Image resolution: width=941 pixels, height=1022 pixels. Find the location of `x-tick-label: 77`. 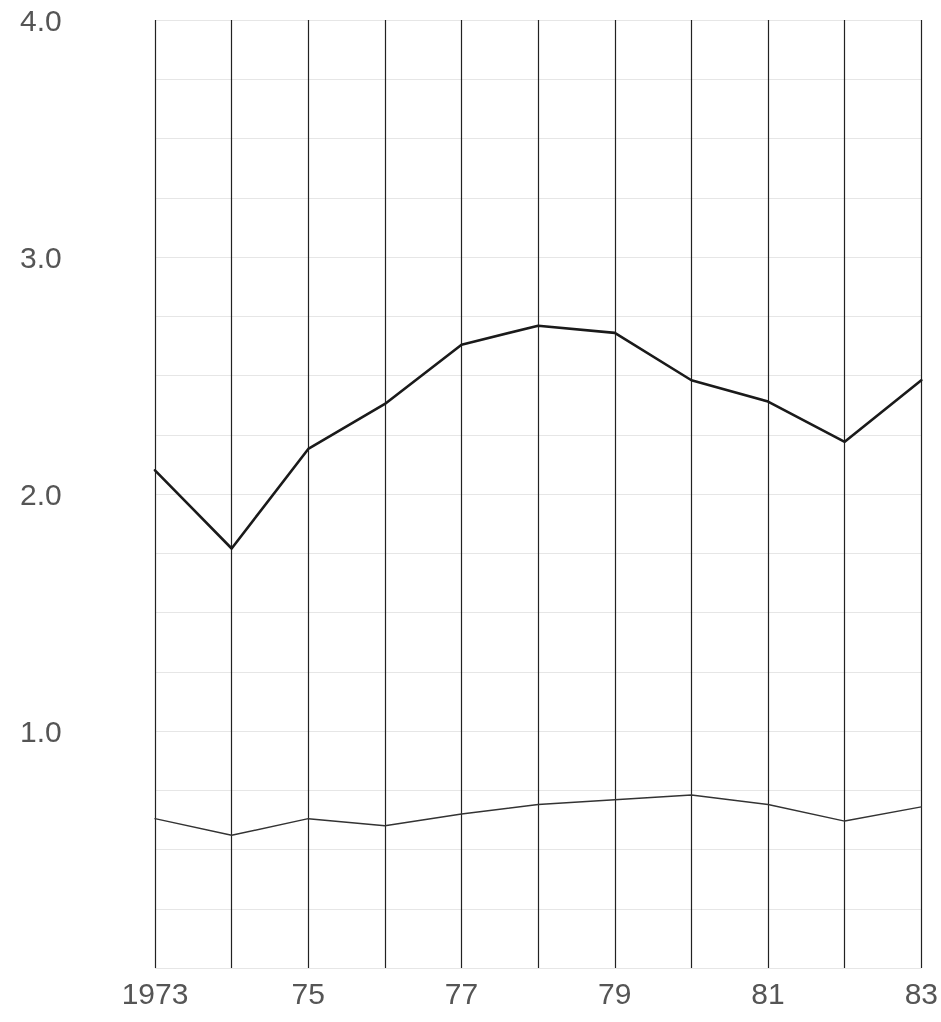

x-tick-label: 77 is located at coordinates (461, 993).